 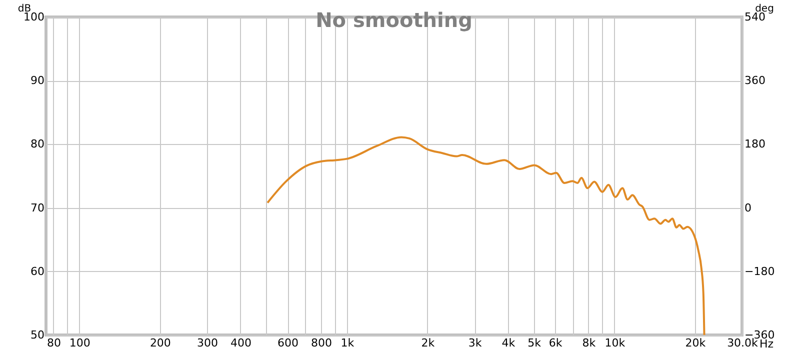 I want to click on x-tick-label: 100, so click(x=79, y=343).